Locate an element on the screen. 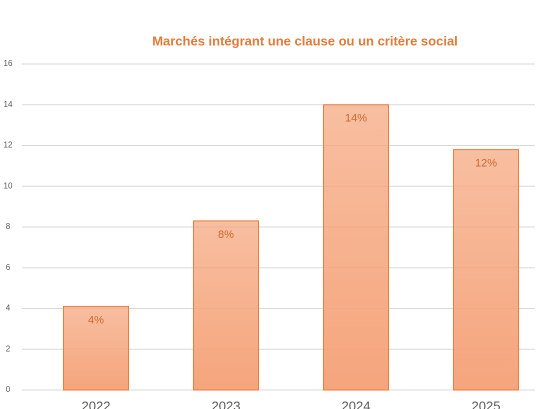 The width and height of the screenshot is (543, 409). x-tick-label: 2023 is located at coordinates (226, 403).